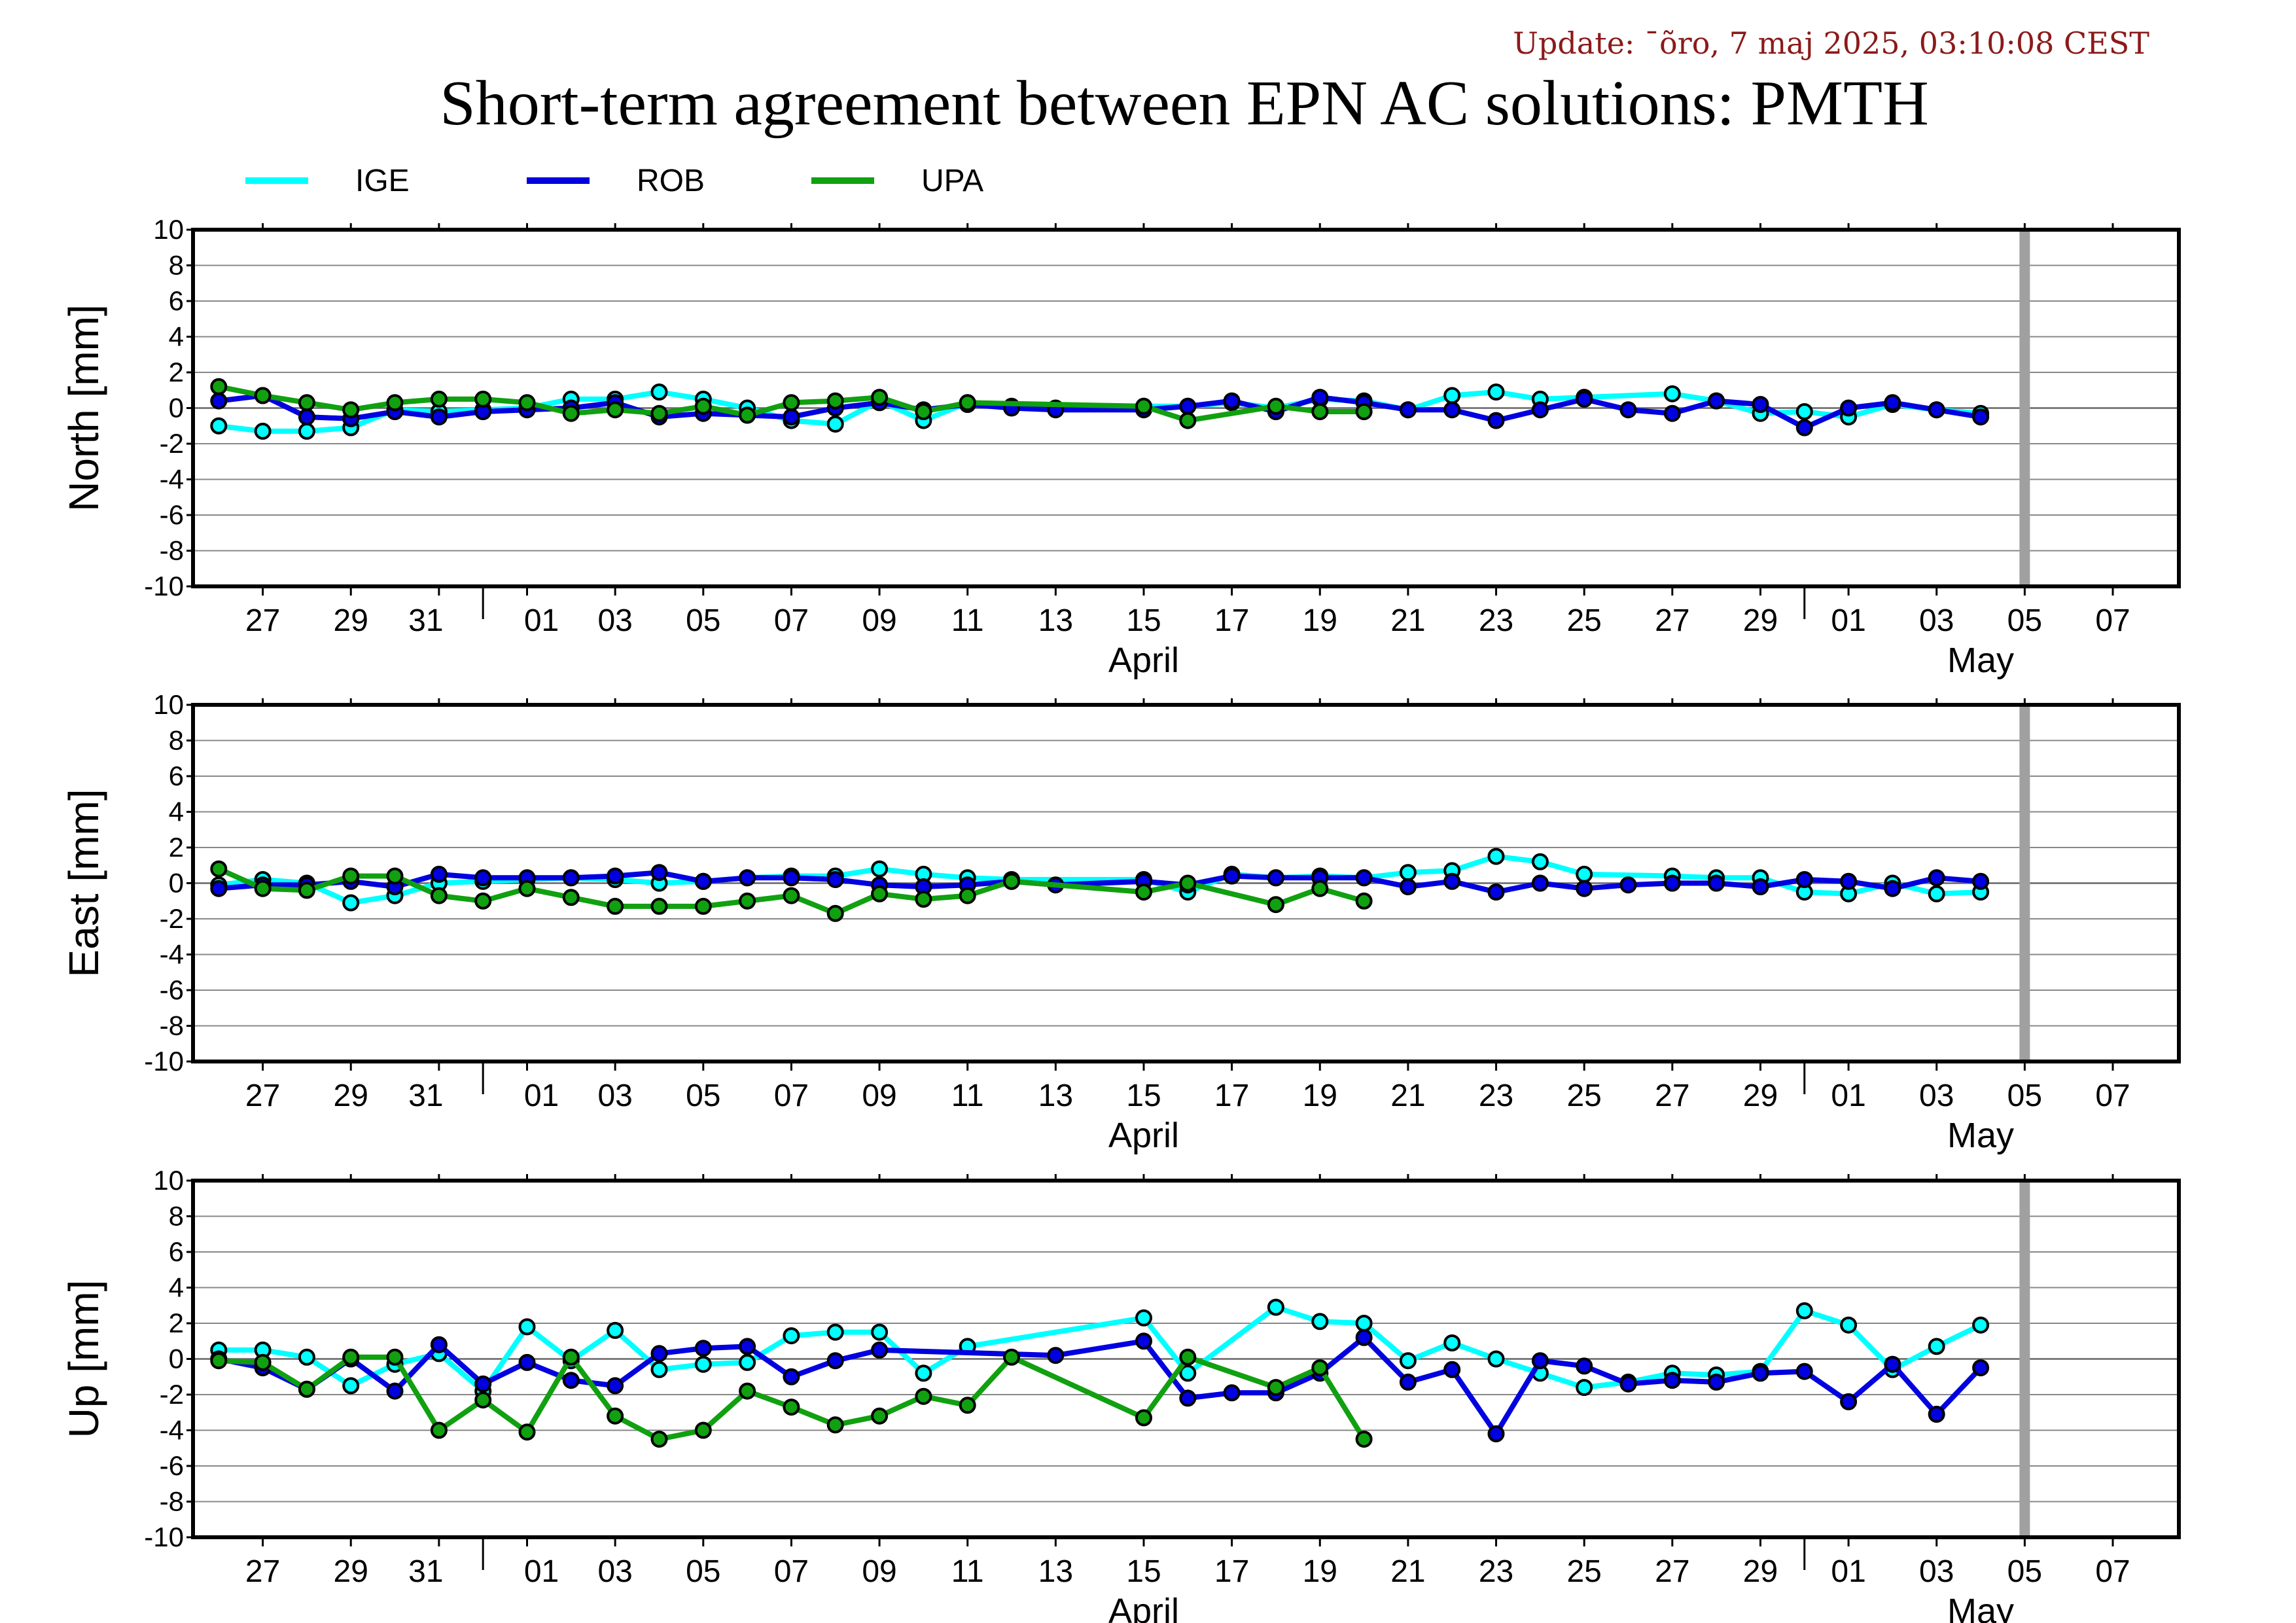 The width and height of the screenshot is (2296, 1623). Describe the element at coordinates (614, 181) in the screenshot. I see `legend: IGE ROB UPA` at that location.